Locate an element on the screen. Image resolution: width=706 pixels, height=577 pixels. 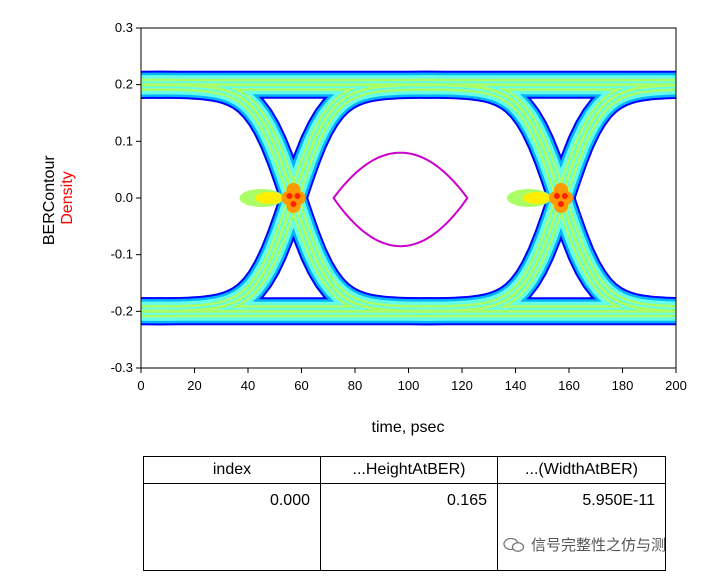
y-axis-label-bercontour: BERContour is located at coordinates (49, 200).